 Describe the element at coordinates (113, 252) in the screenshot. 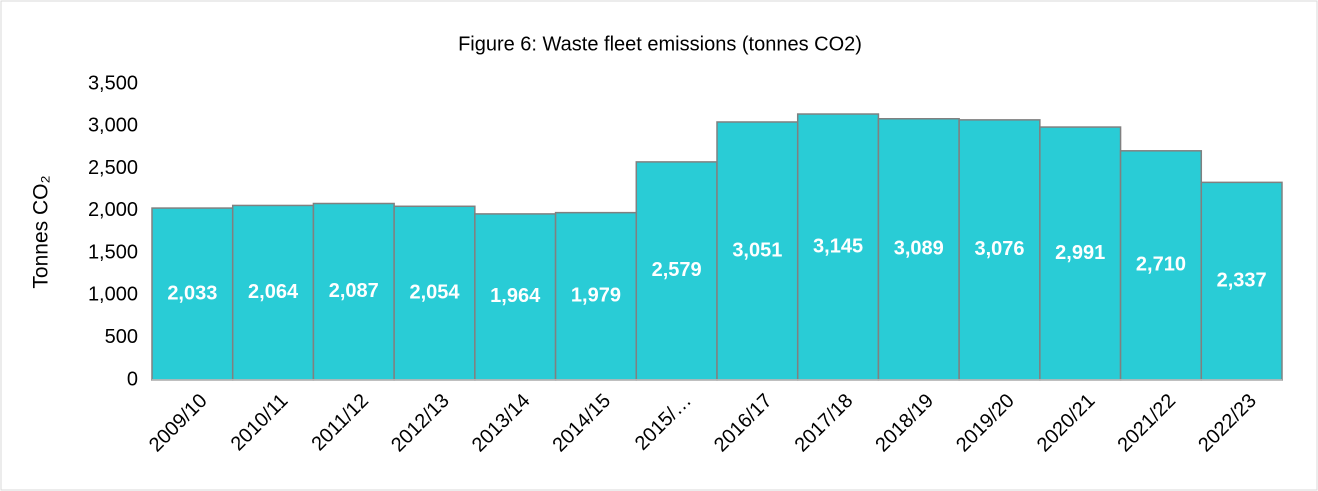

I see `y-tick-label: 1,500` at that location.